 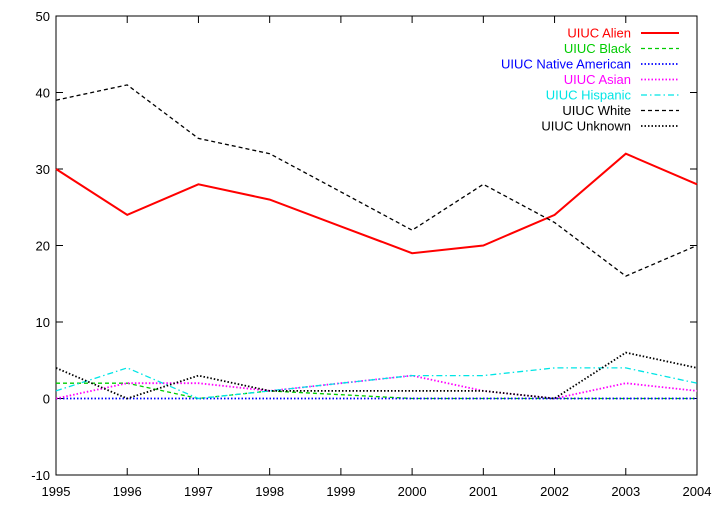 What do you see at coordinates (269, 491) in the screenshot?
I see `x-tick-label: 1998` at bounding box center [269, 491].